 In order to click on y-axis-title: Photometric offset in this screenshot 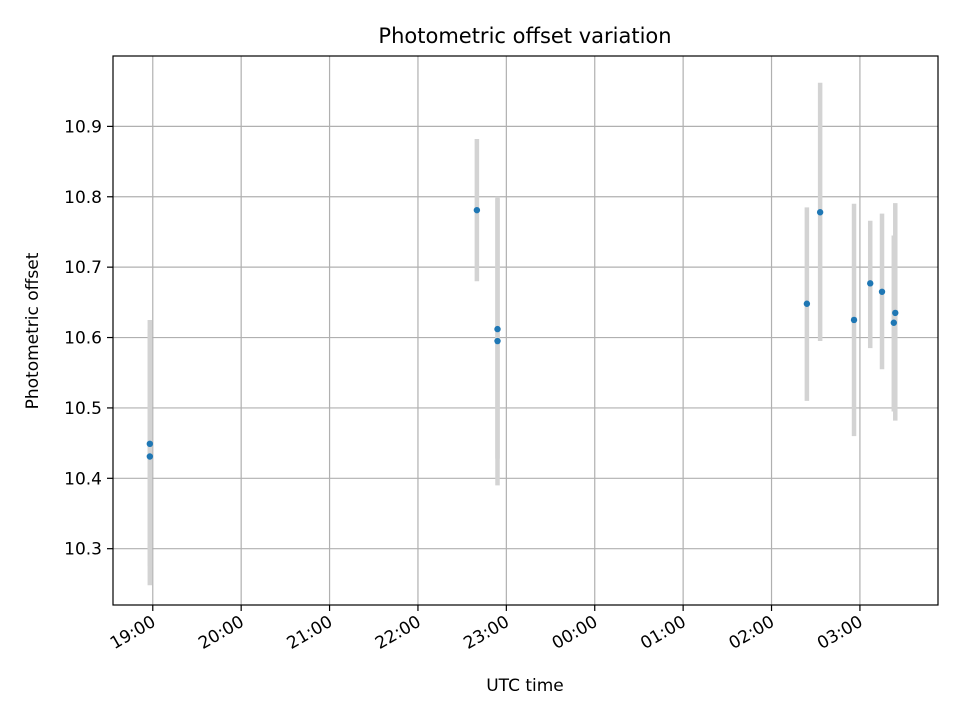, I will do `click(33, 330)`.